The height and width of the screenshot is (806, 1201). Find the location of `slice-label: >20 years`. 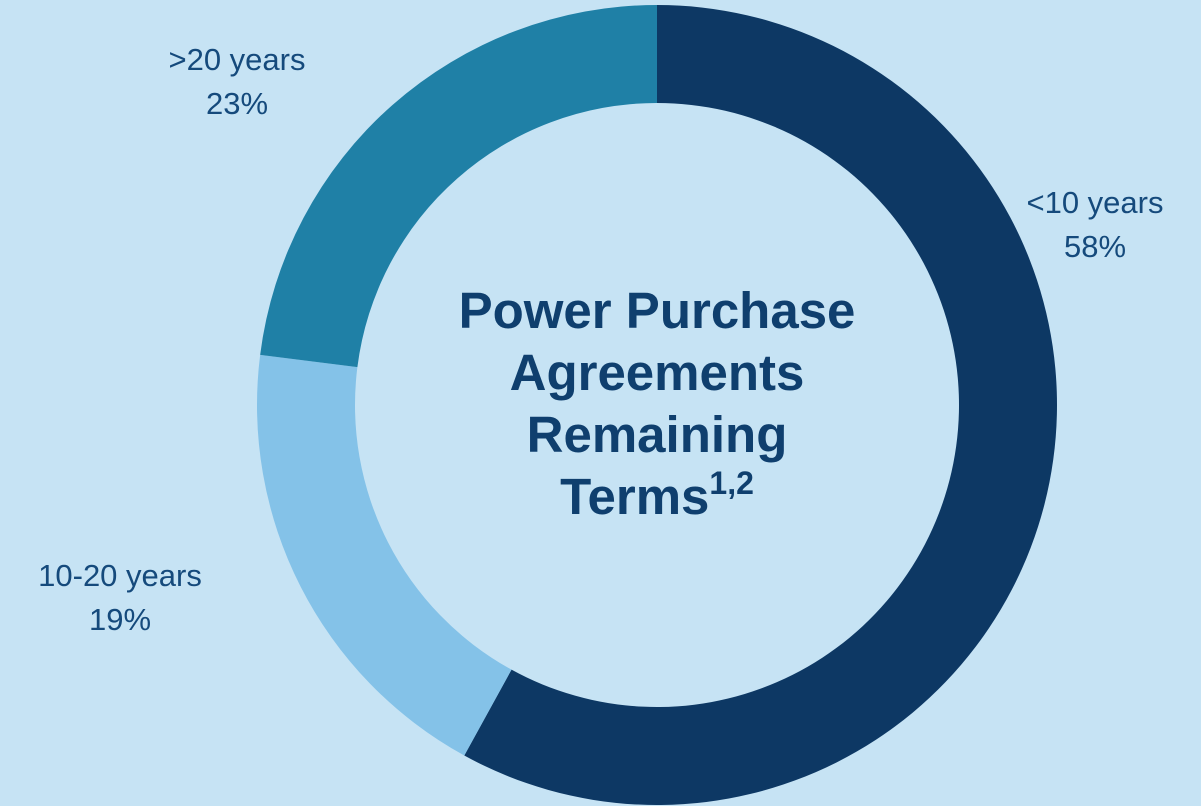

slice-label: >20 years is located at coordinates (236, 59).